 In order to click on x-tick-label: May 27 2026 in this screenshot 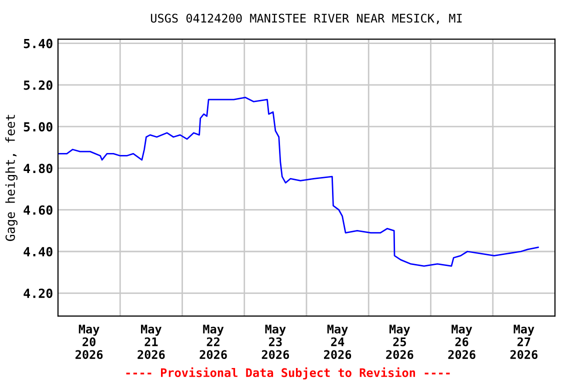, I will do `click(524, 342)`.